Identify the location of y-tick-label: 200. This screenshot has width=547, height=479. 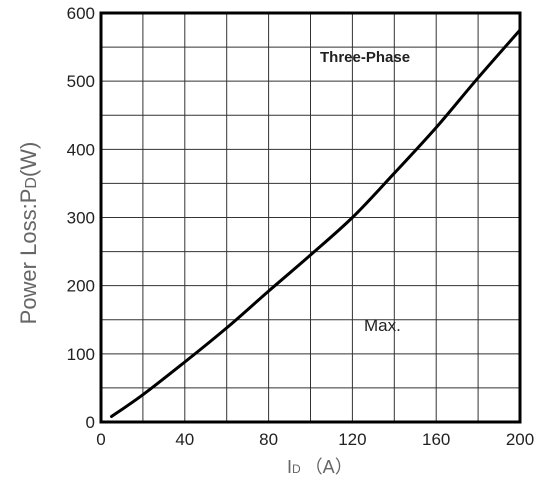
(81, 286).